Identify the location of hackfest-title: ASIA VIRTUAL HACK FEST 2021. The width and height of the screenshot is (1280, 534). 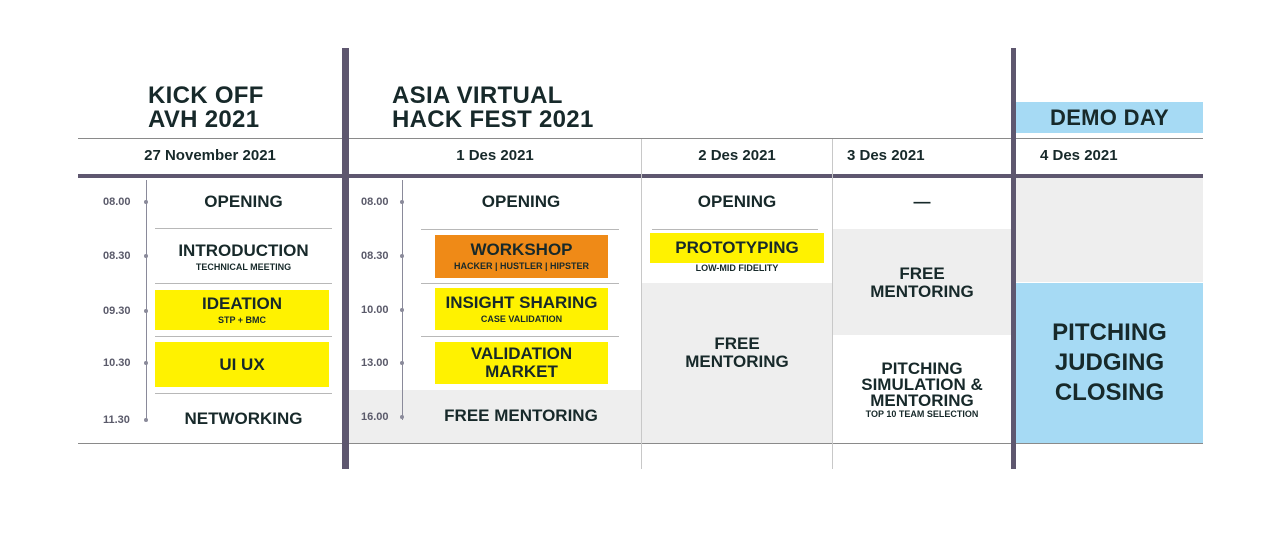
(493, 108).